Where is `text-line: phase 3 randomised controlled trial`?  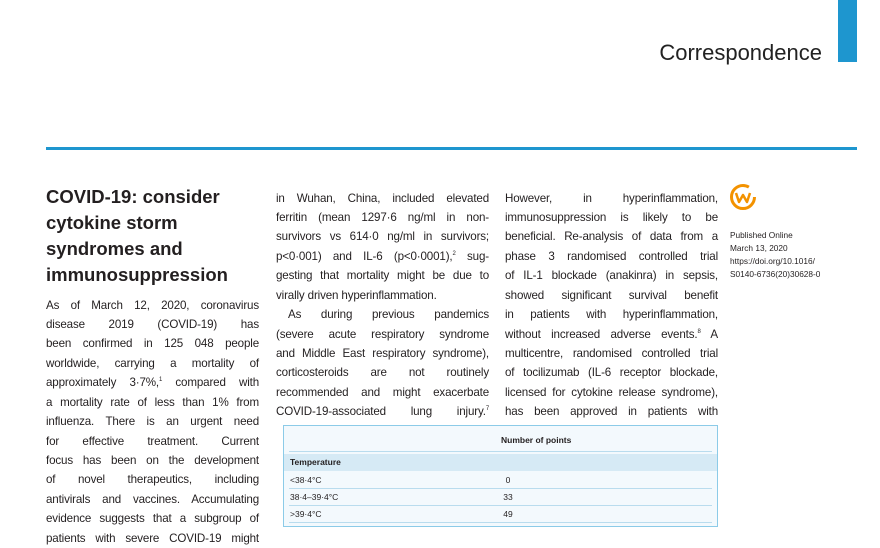 text-line: phase 3 randomised controlled trial is located at coordinates (611, 256).